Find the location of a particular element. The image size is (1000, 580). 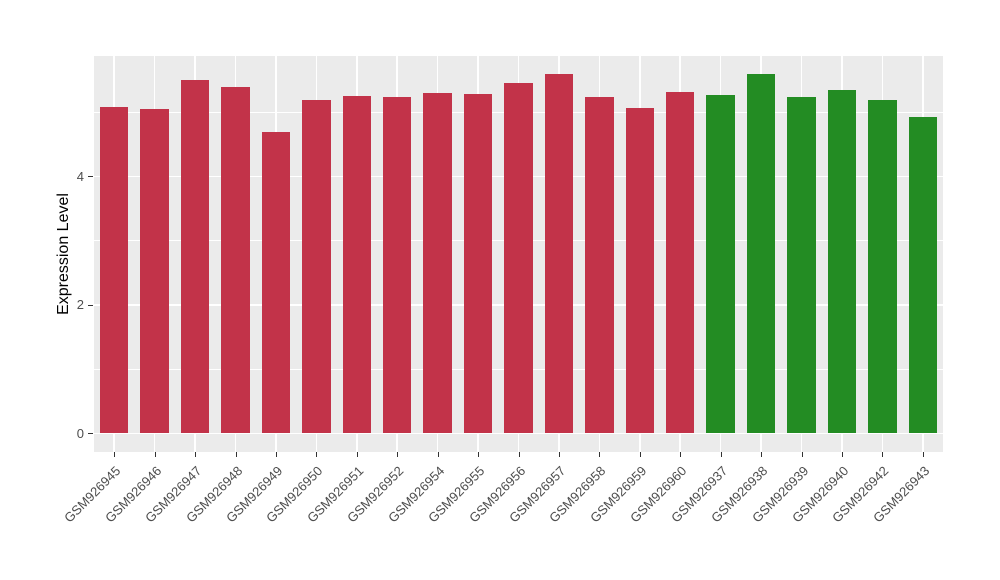

bar-GSM926939 is located at coordinates (801, 264).